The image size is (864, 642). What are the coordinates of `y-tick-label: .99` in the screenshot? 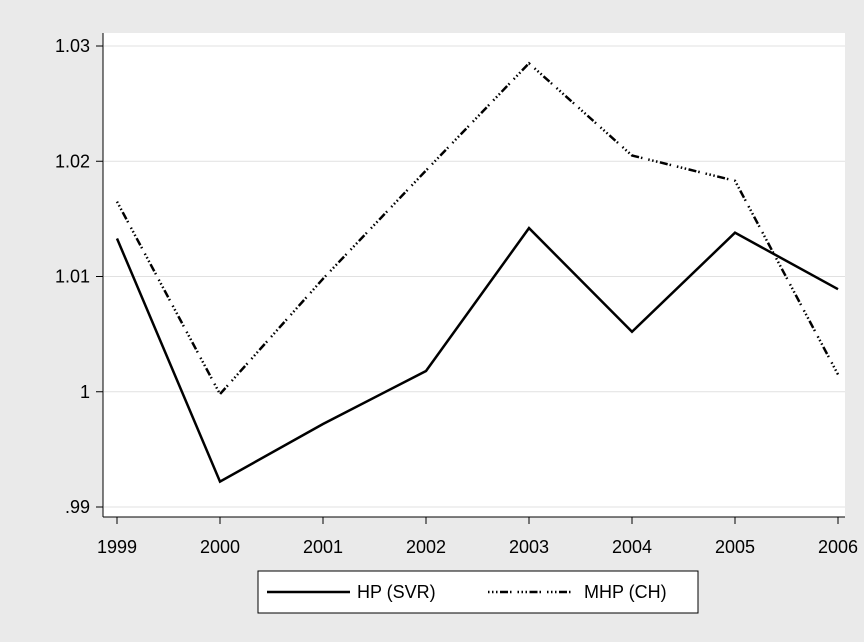 It's located at (77, 507).